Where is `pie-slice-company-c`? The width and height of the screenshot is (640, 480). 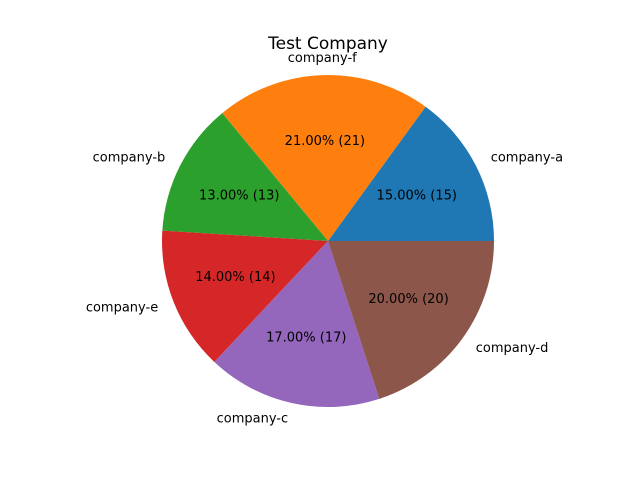
pie-slice-company-c is located at coordinates (297, 324).